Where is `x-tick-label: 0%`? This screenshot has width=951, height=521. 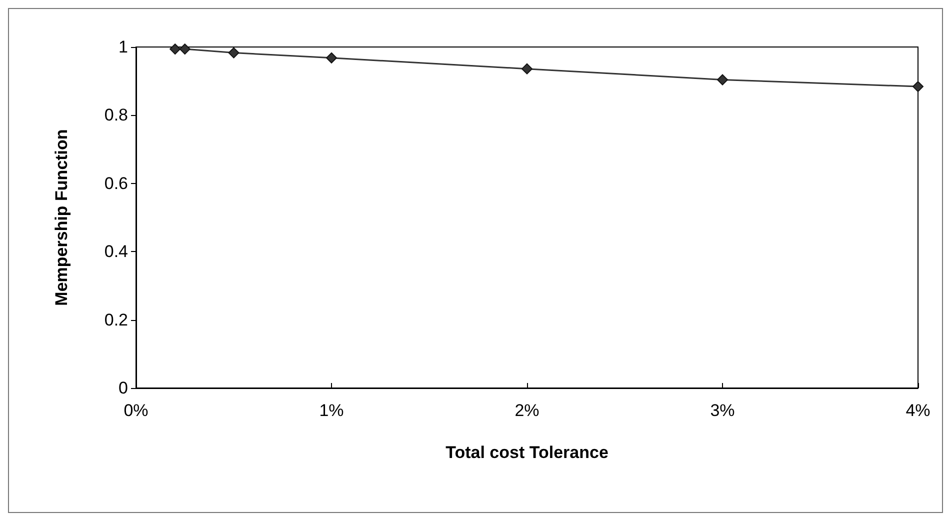
x-tick-label: 0% is located at coordinates (136, 410).